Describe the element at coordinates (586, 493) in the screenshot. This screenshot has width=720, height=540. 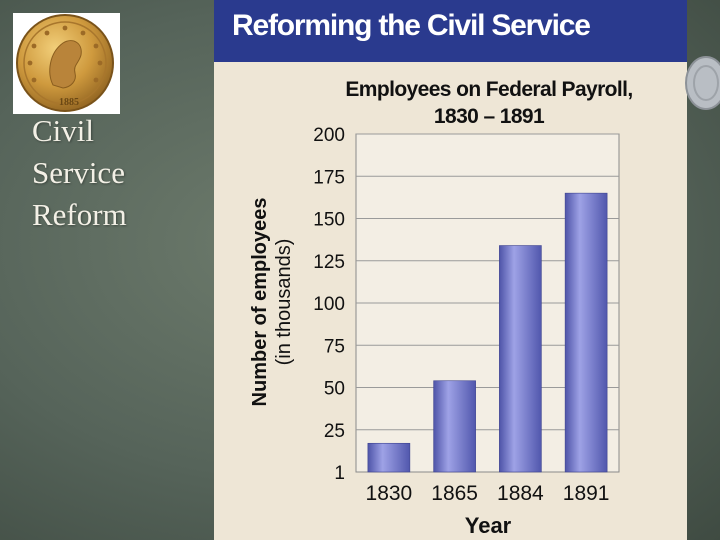
I see `x-tick-label: 1891` at that location.